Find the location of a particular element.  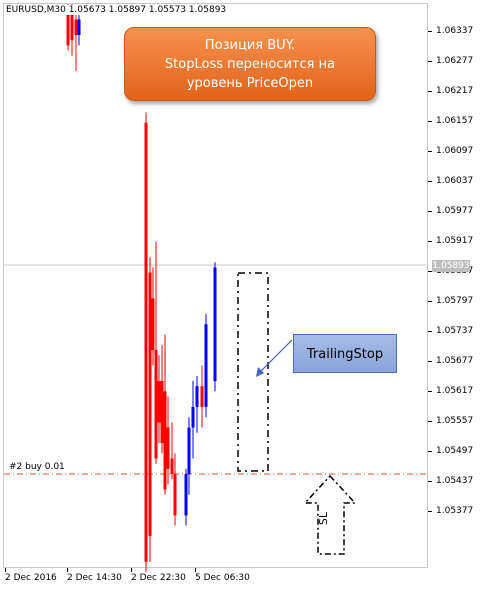

price-label: 1.05917 is located at coordinates (455, 241).